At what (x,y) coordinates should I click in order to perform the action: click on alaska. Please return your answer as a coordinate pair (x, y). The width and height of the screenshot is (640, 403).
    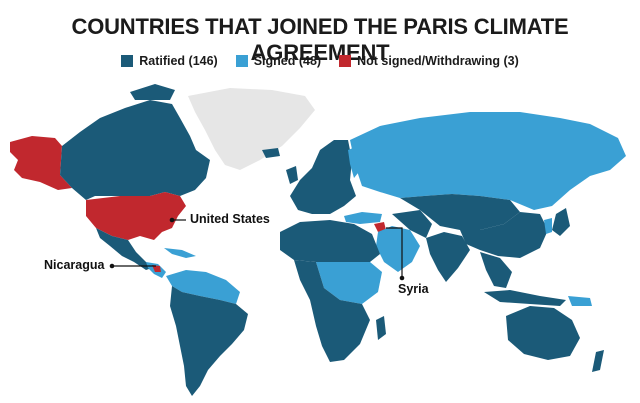
    Looking at the image, I should click on (41, 163).